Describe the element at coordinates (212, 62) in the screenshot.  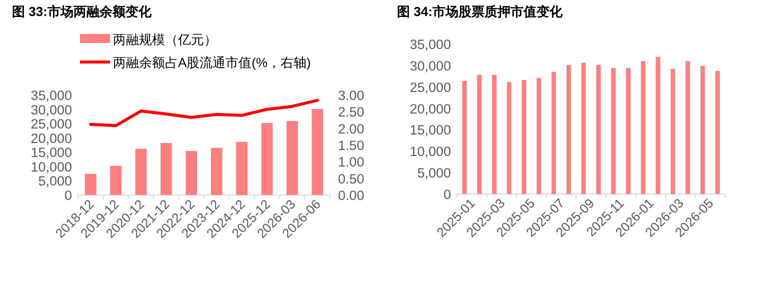
I see `legend-label: 两融余额占A股流通市值(%，右轴)` at that location.